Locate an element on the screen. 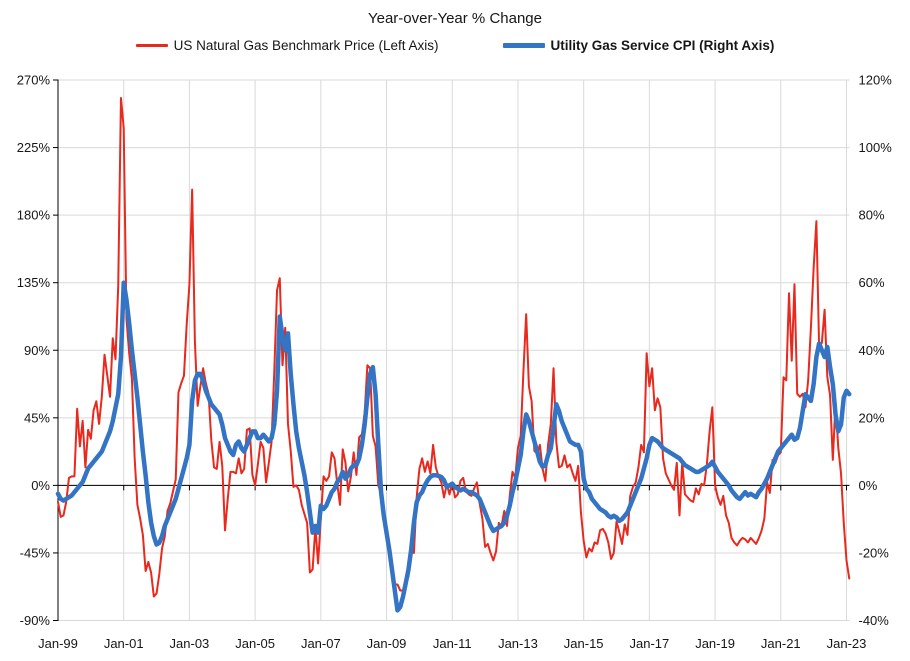  x-axis-tick-label: Jan-99 is located at coordinates (58, 643).